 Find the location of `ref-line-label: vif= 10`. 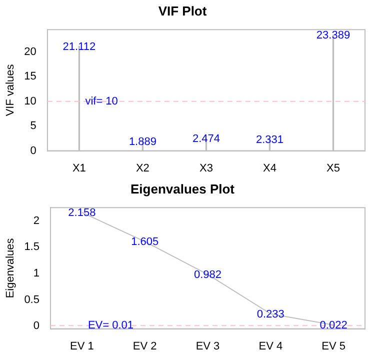

ref-line-label: vif= 10 is located at coordinates (101, 101).